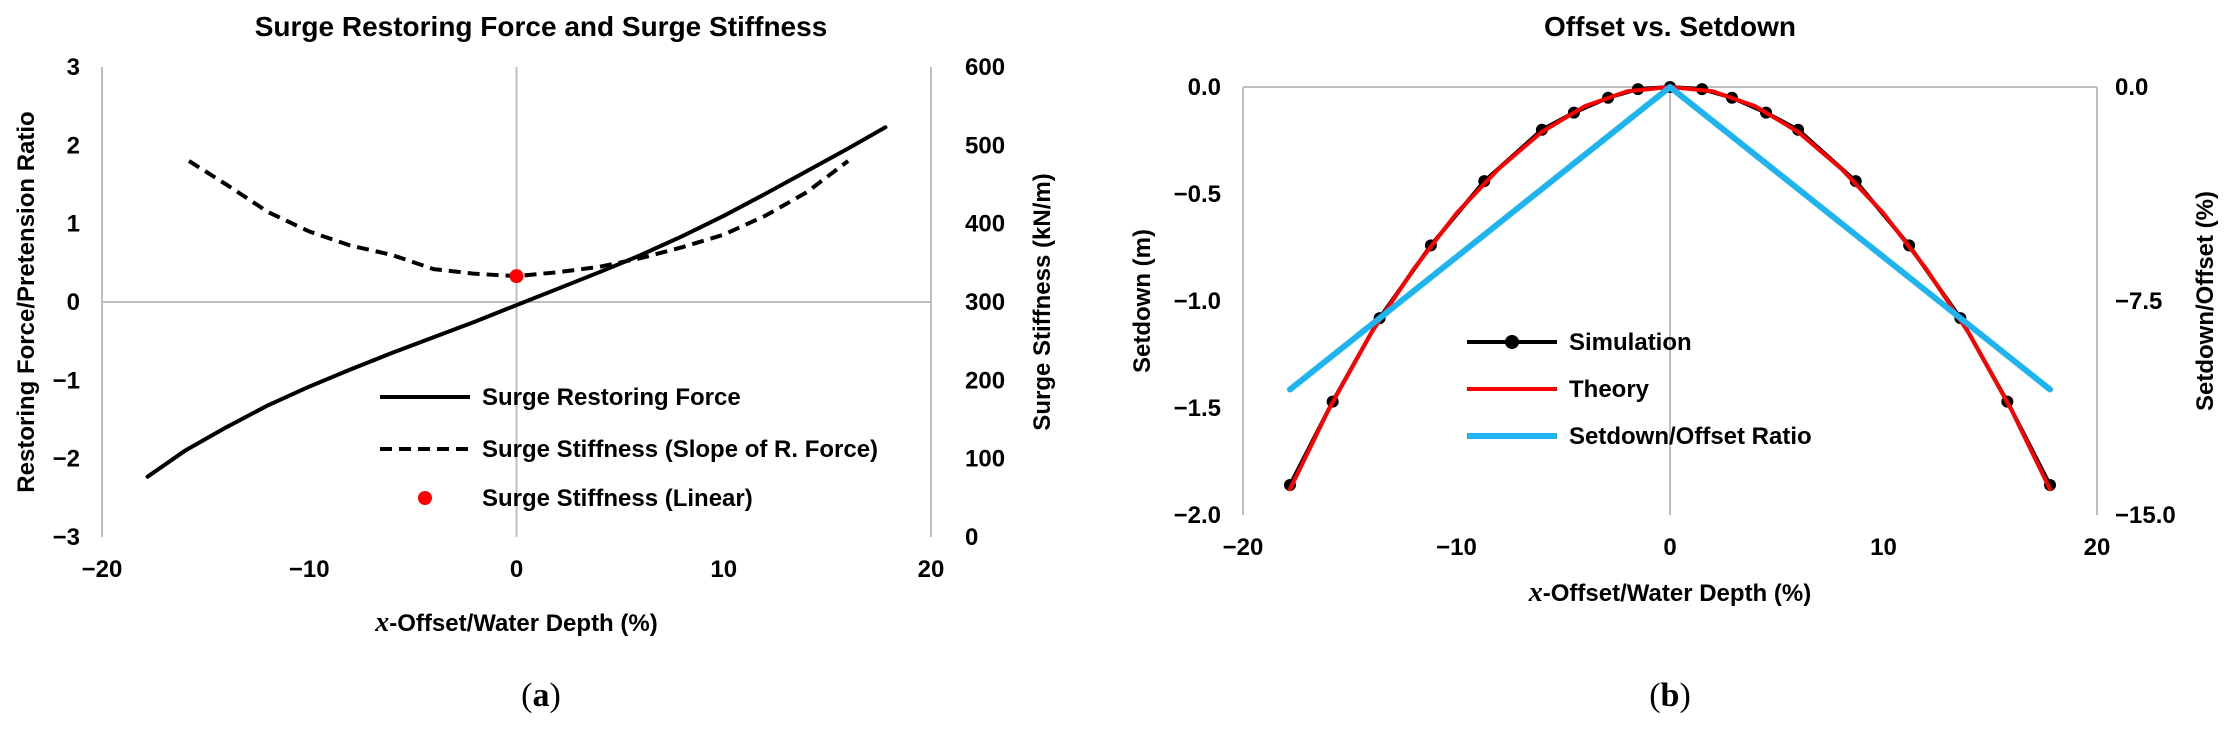  I want to click on series-setdown-offset-ratio-line, so click(1670, 238).